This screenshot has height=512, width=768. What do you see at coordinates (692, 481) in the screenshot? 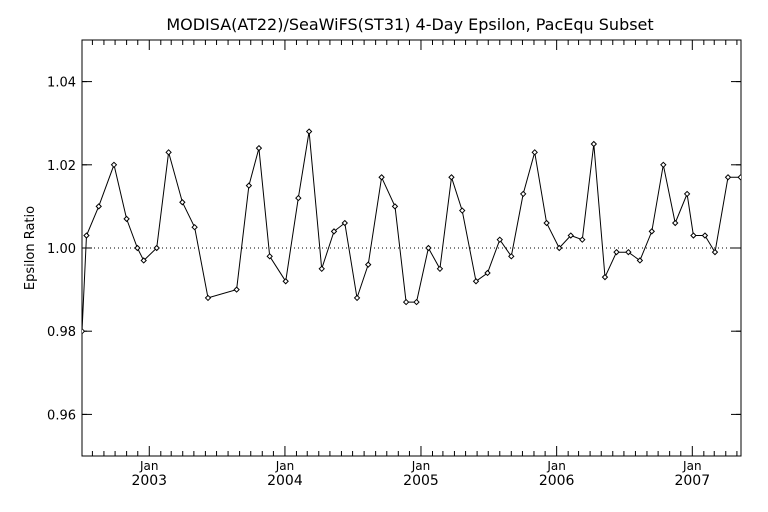
I see `x-tick-year-label: 2007` at bounding box center [692, 481].